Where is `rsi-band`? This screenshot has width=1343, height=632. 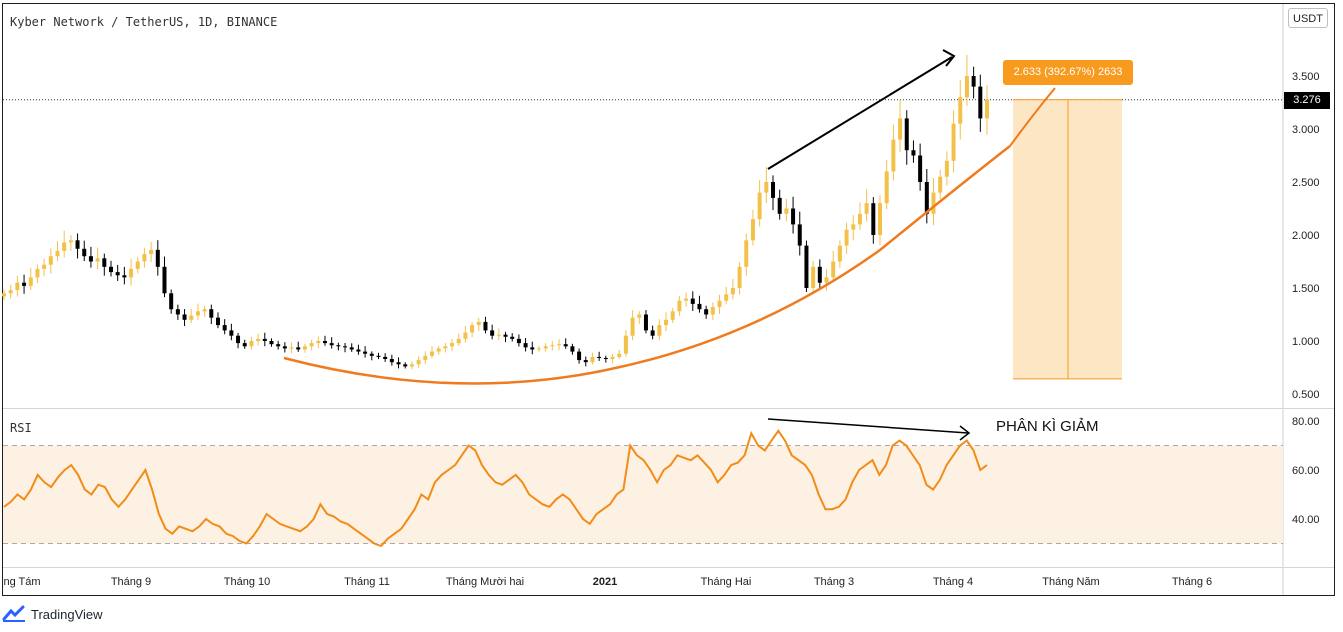 rsi-band is located at coordinates (643, 494).